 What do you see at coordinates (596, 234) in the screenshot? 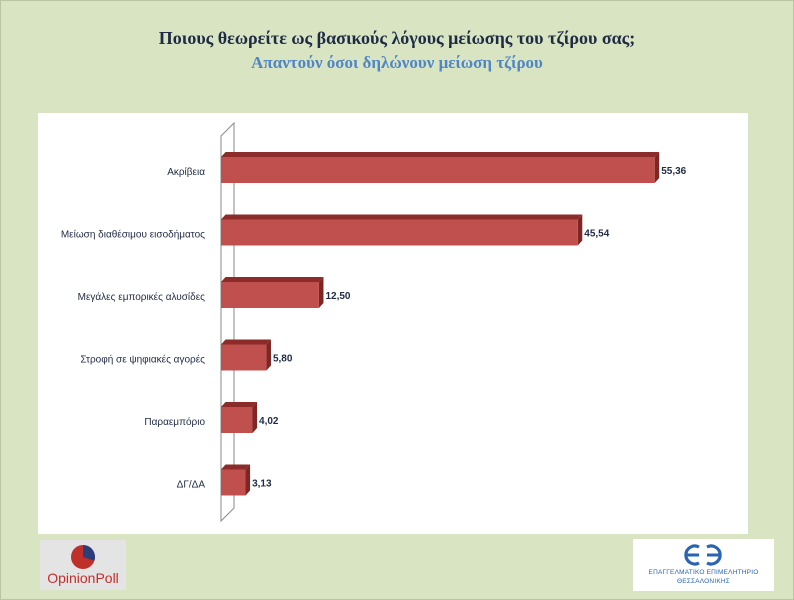
I see `value-label-1: 45,54` at bounding box center [596, 234].